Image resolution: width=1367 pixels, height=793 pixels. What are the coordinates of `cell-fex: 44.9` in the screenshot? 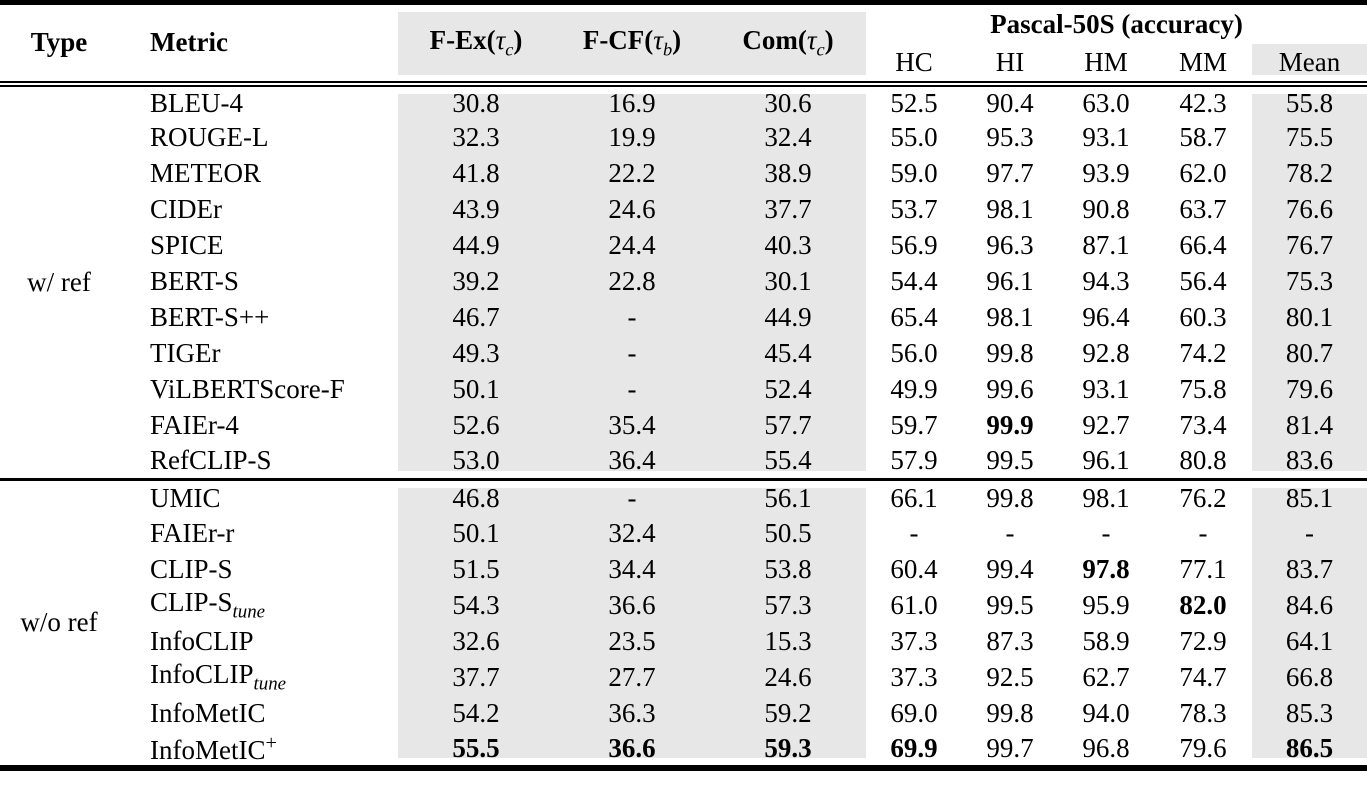 It's located at (476, 245).